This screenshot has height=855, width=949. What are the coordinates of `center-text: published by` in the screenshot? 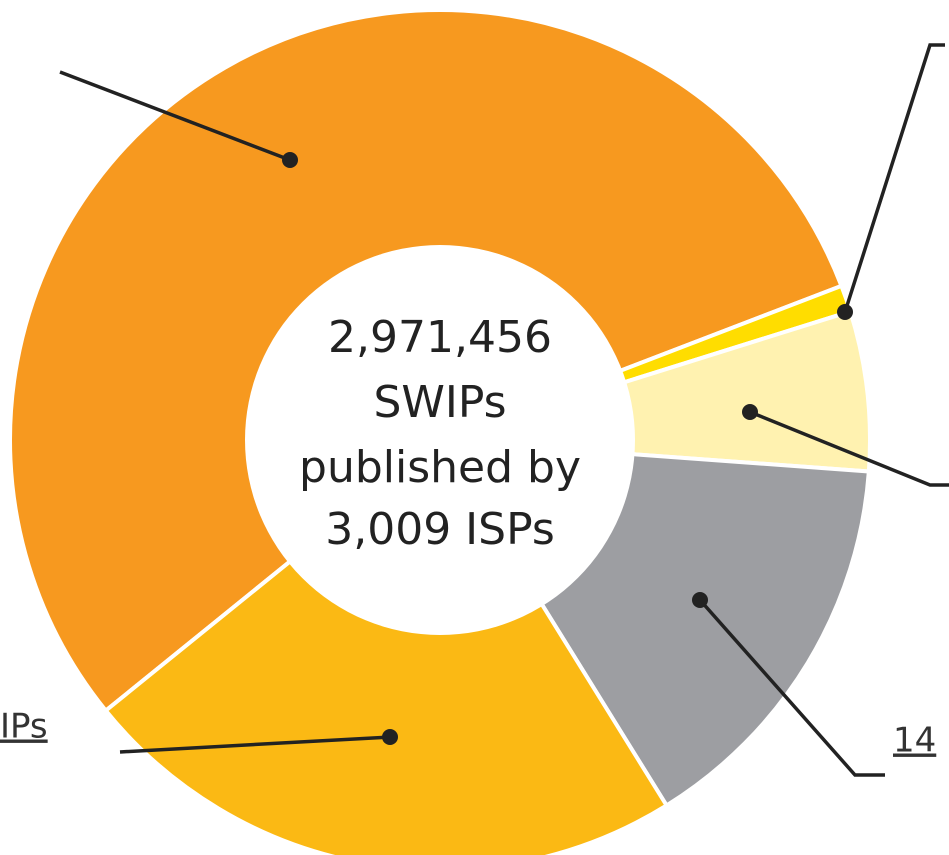 It's located at (440, 467).